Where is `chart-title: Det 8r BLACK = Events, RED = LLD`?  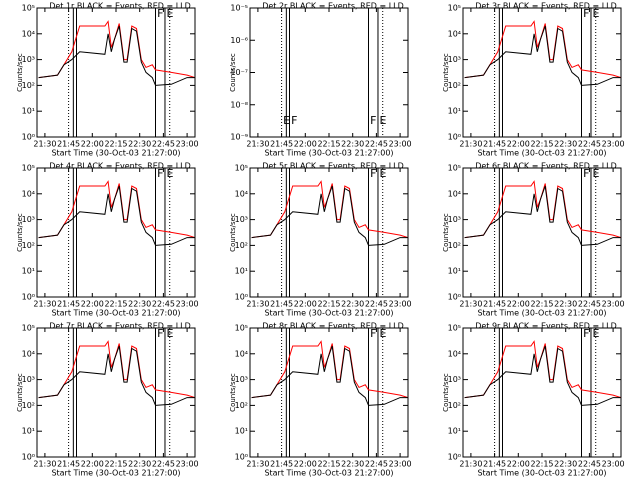
chart-title: Det 8r BLACK = Events, RED = LLD is located at coordinates (333, 326).